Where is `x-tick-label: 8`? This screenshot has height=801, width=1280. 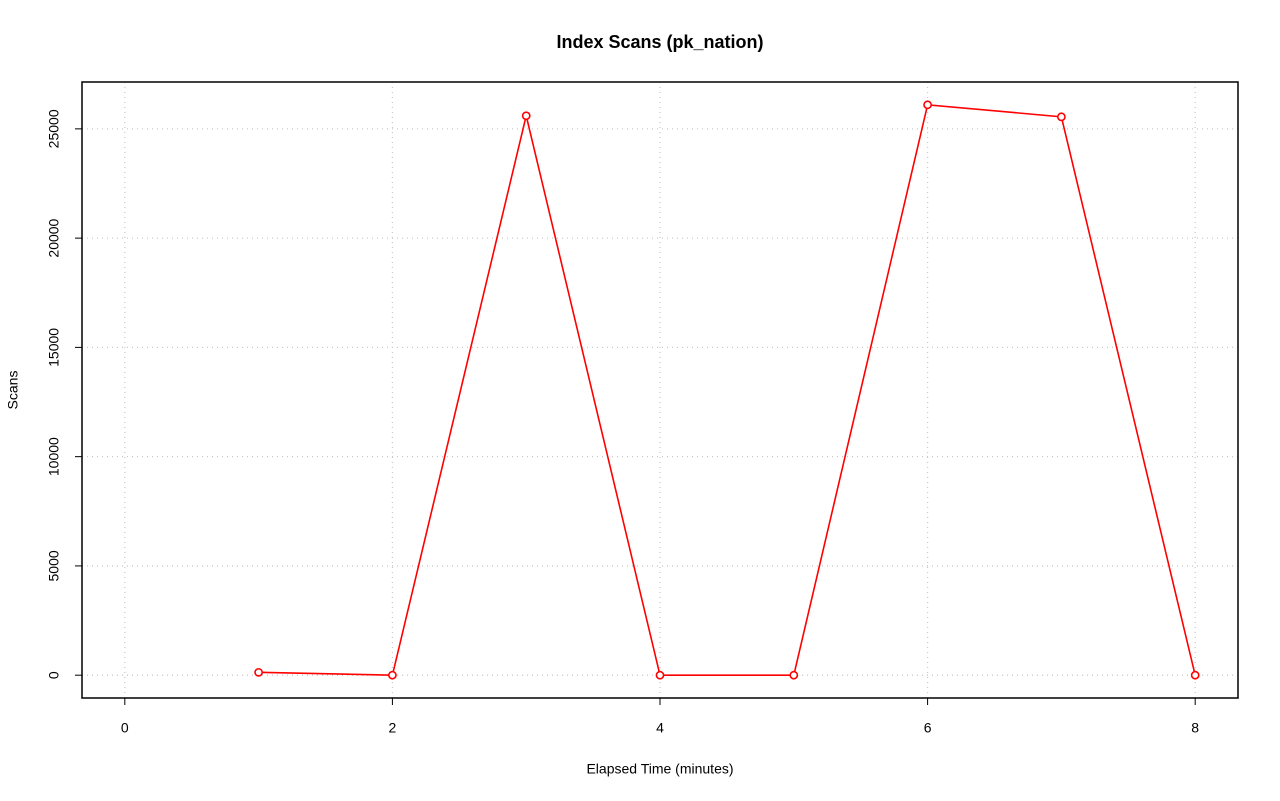 x-tick-label: 8 is located at coordinates (1195, 728).